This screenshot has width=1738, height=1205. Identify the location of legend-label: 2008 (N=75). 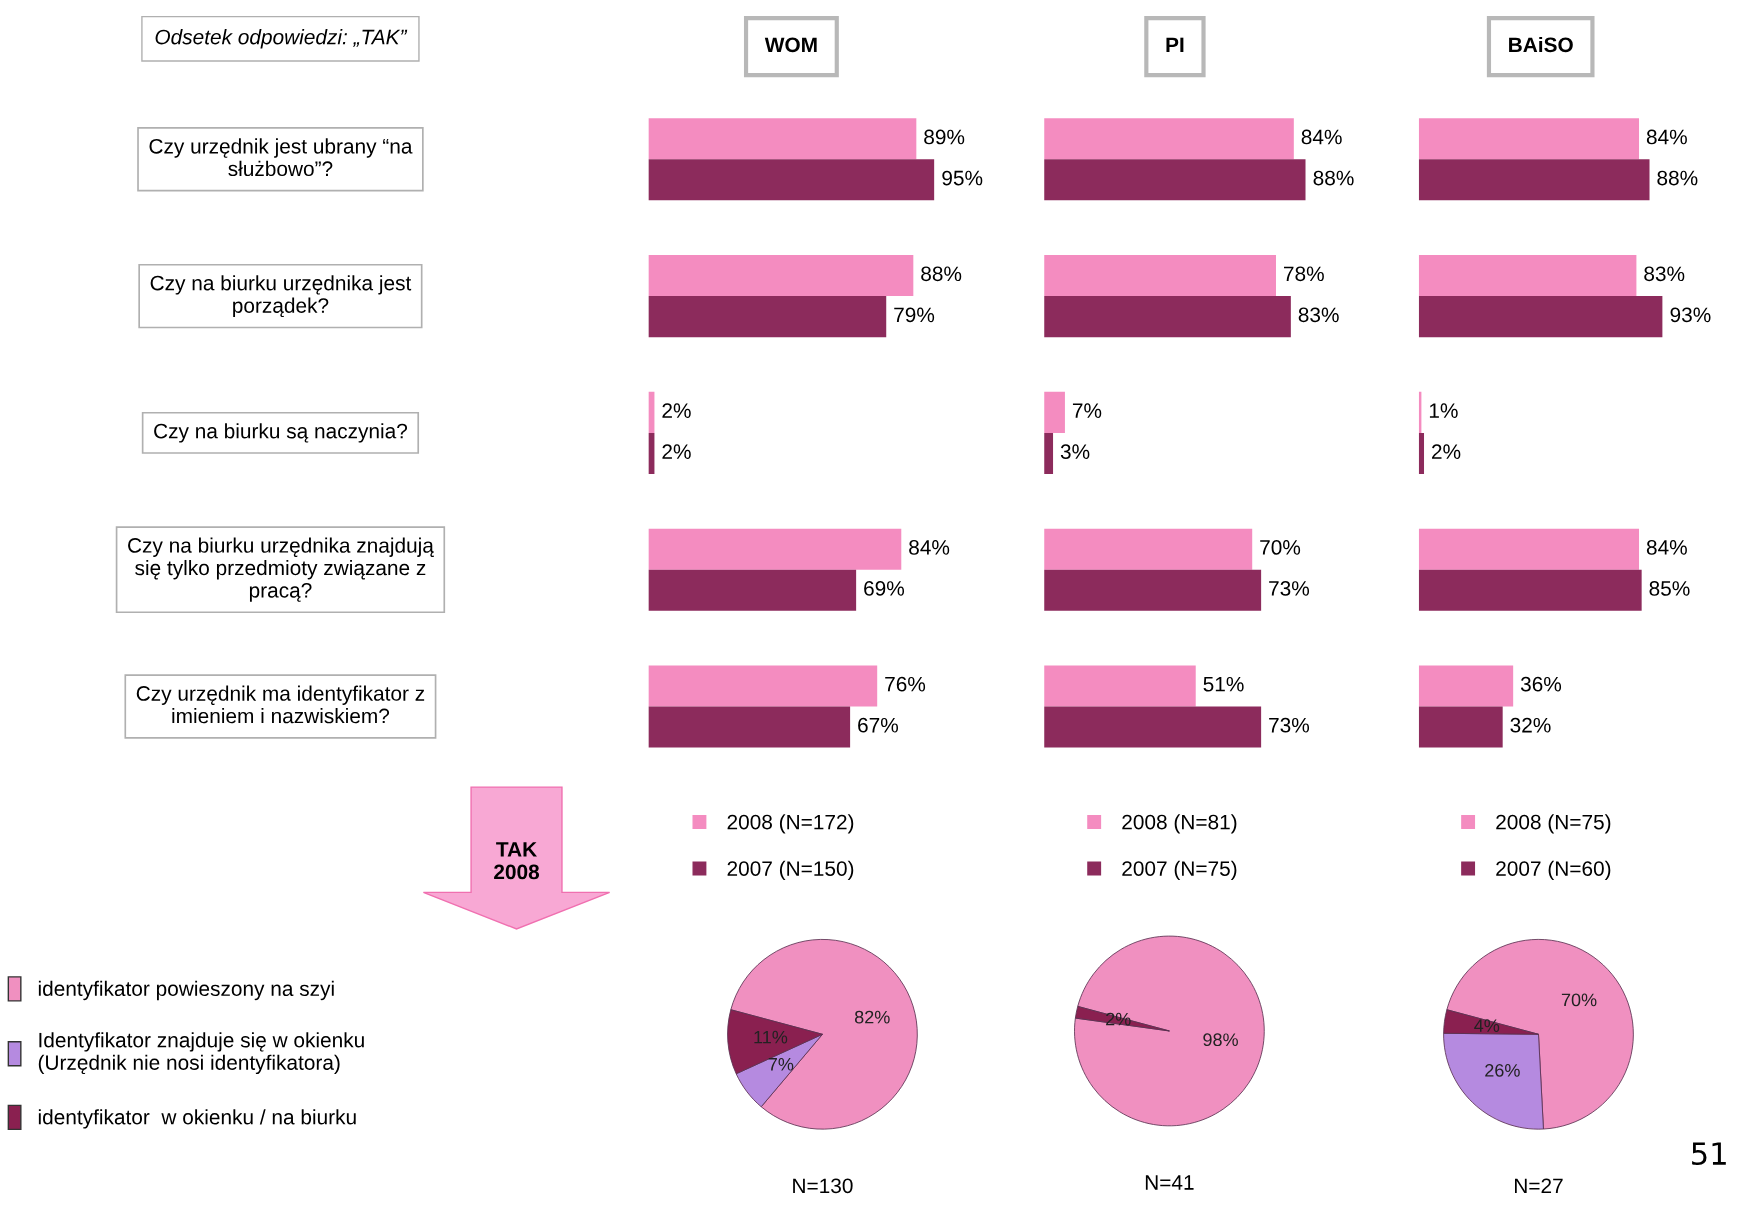
(1553, 824).